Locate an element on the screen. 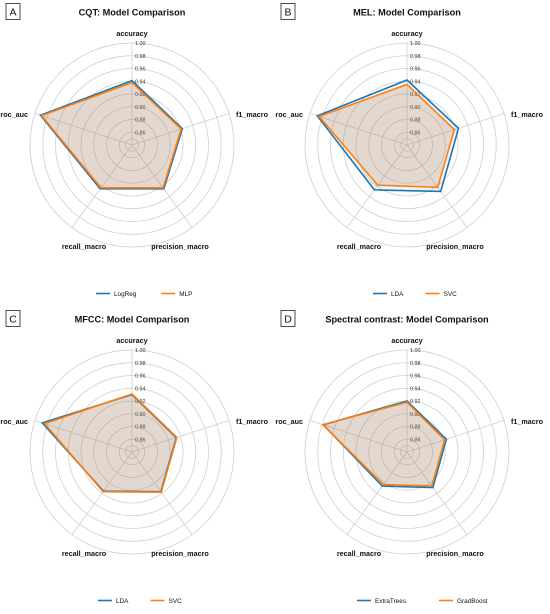 Image resolution: width=550 pixels, height=614 pixels. chart-title: MFCC: Model Comparison is located at coordinates (132, 320).